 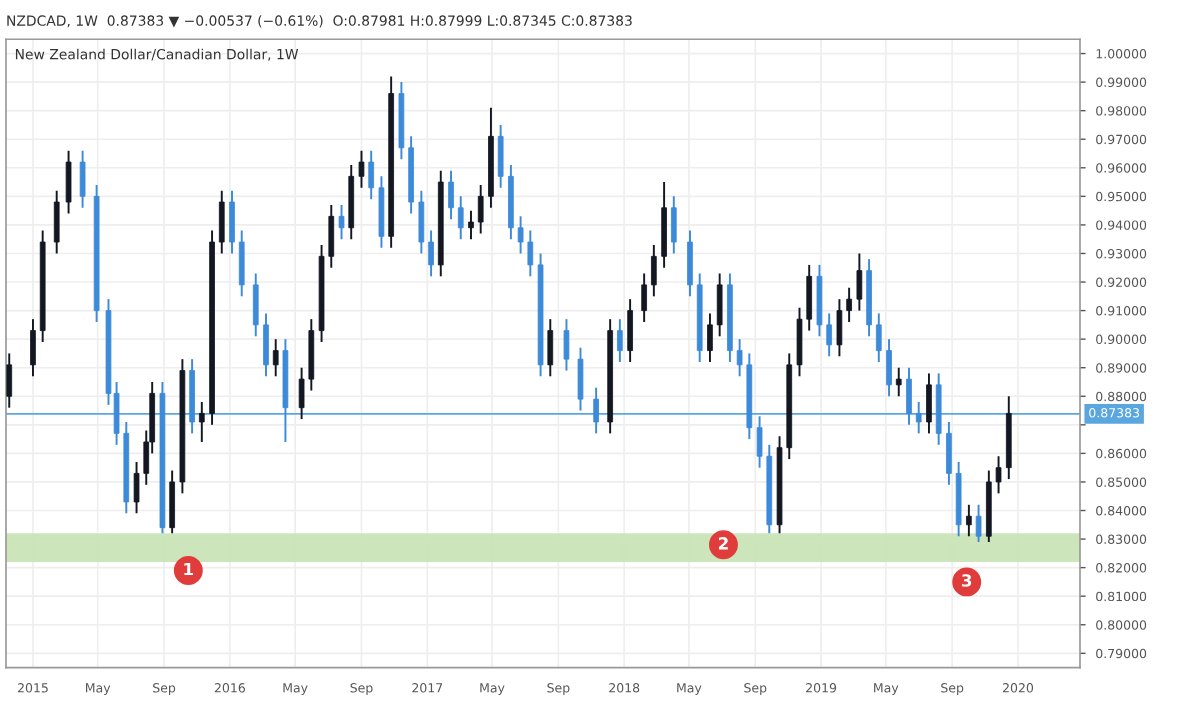 I want to click on annotation: 2, so click(x=723, y=543).